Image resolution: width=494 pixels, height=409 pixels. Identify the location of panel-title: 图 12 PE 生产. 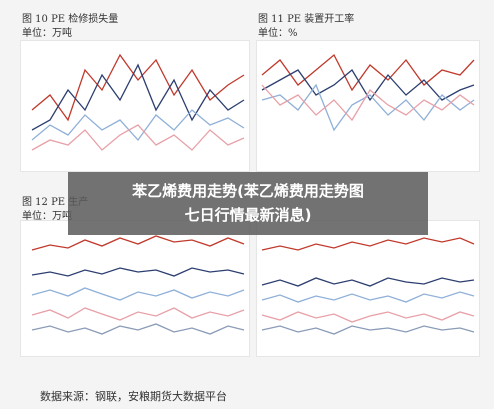
(55, 202).